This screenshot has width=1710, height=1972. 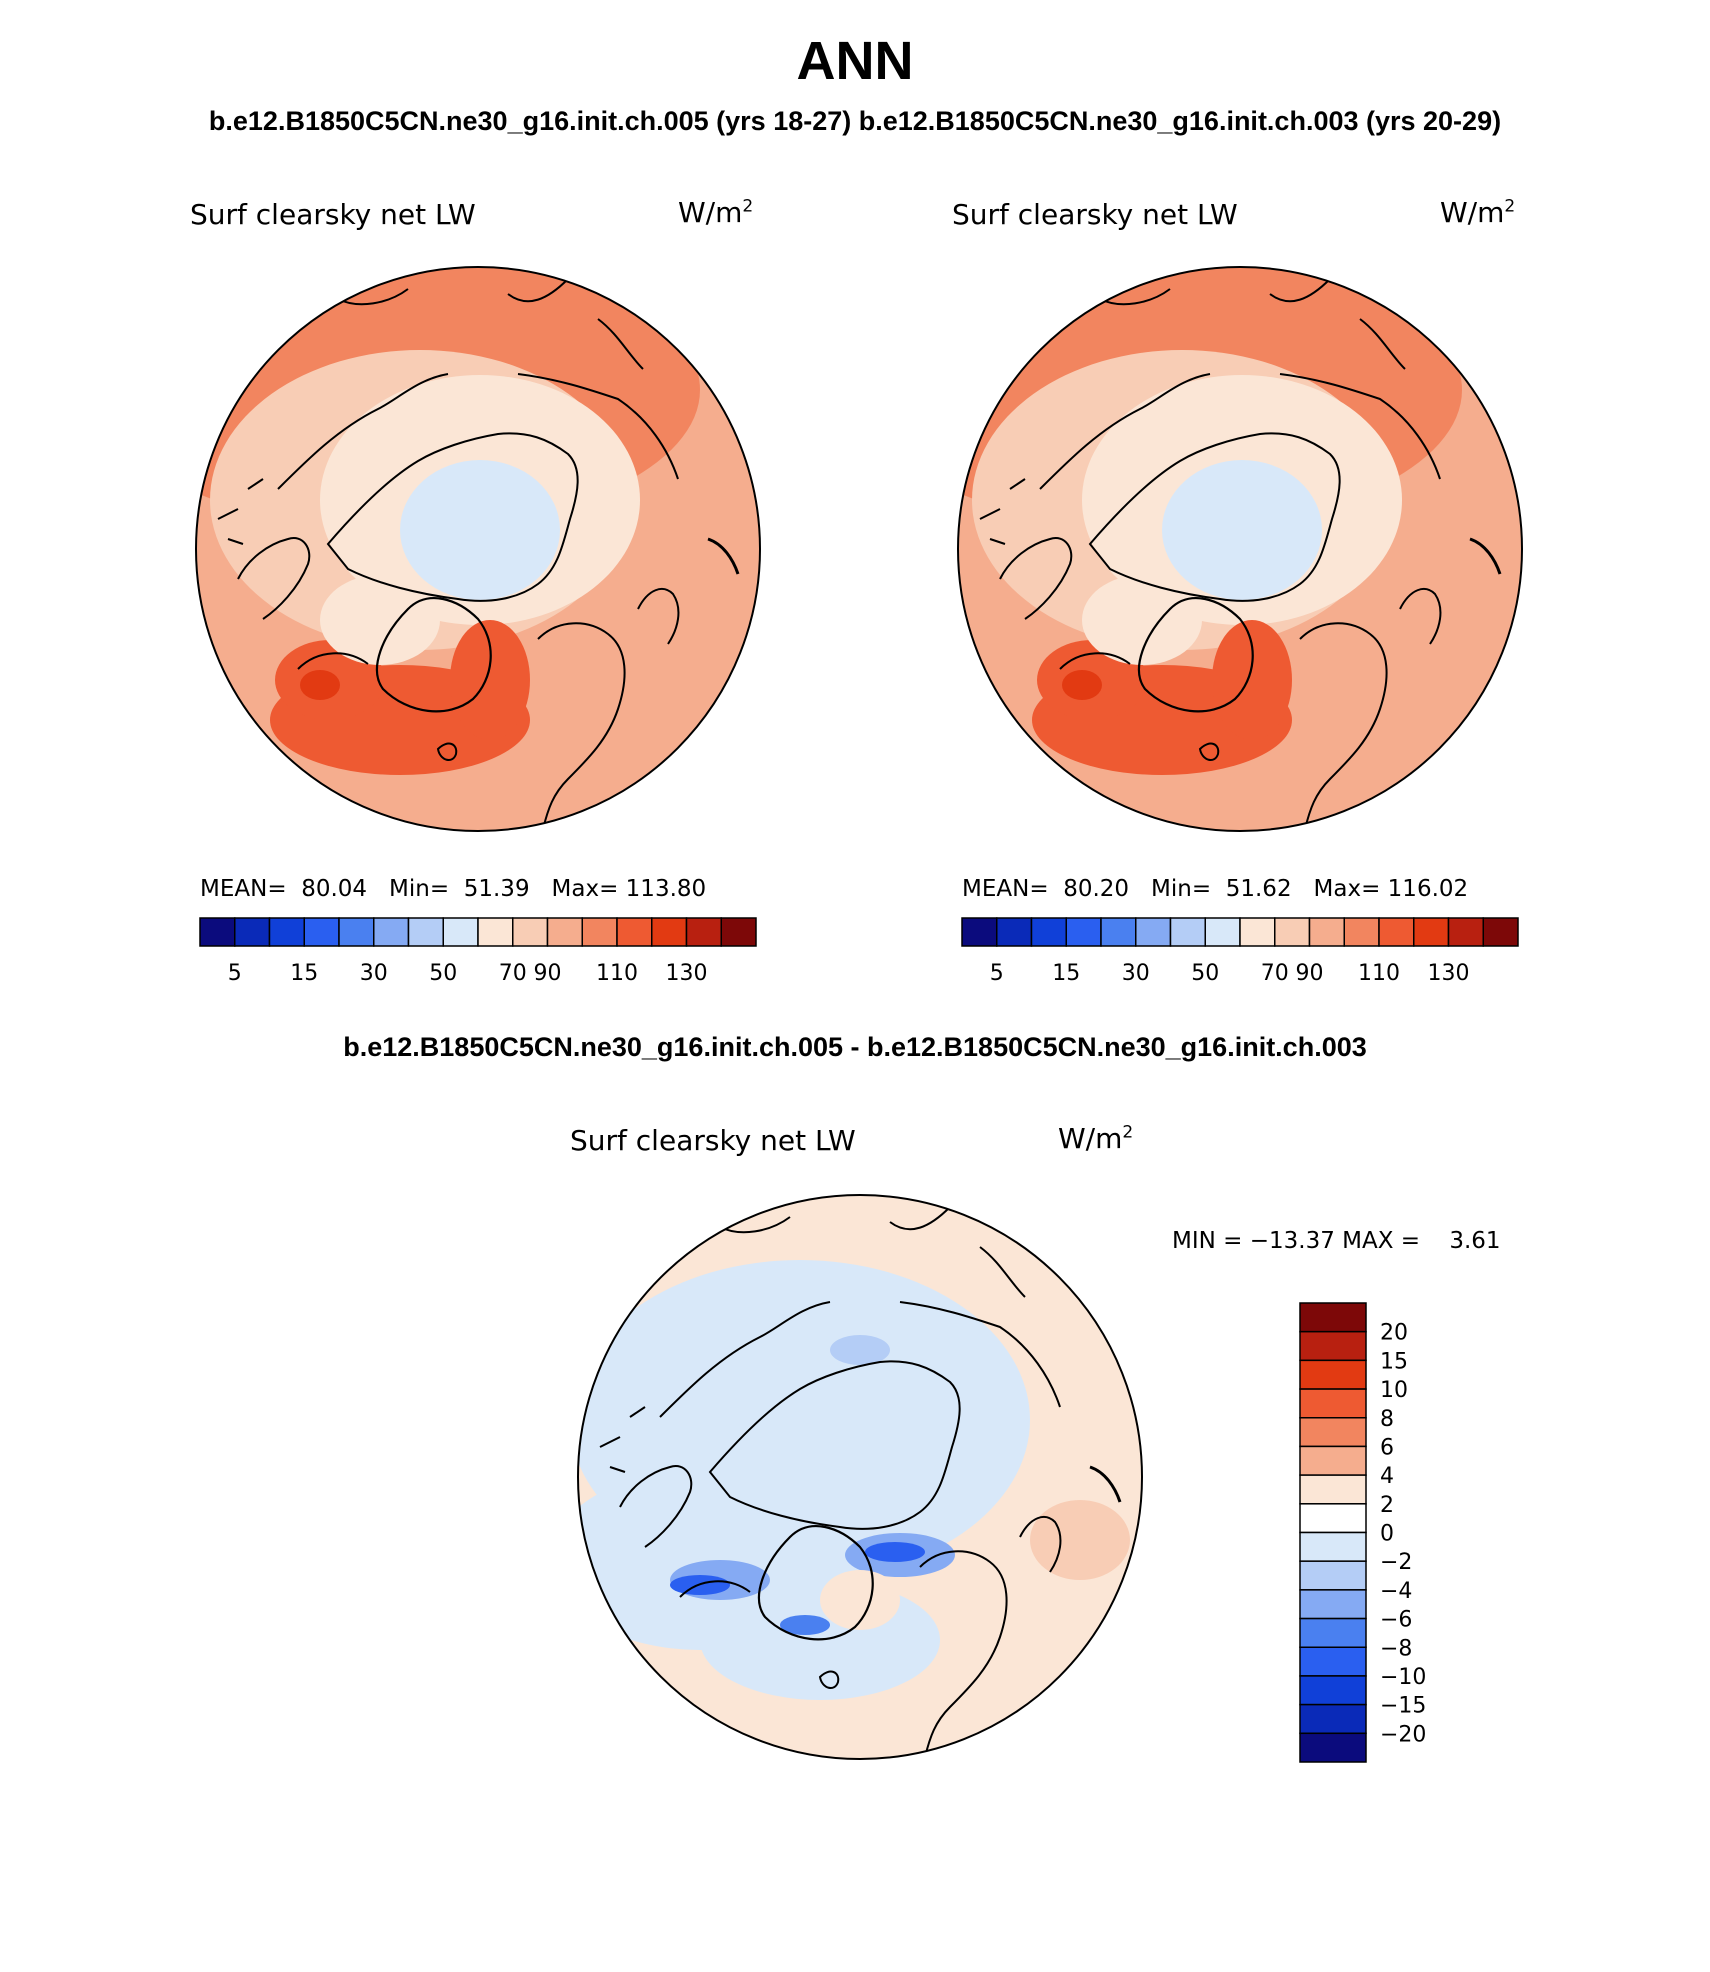 I want to click on panel-2-map, so click(x=1240, y=549).